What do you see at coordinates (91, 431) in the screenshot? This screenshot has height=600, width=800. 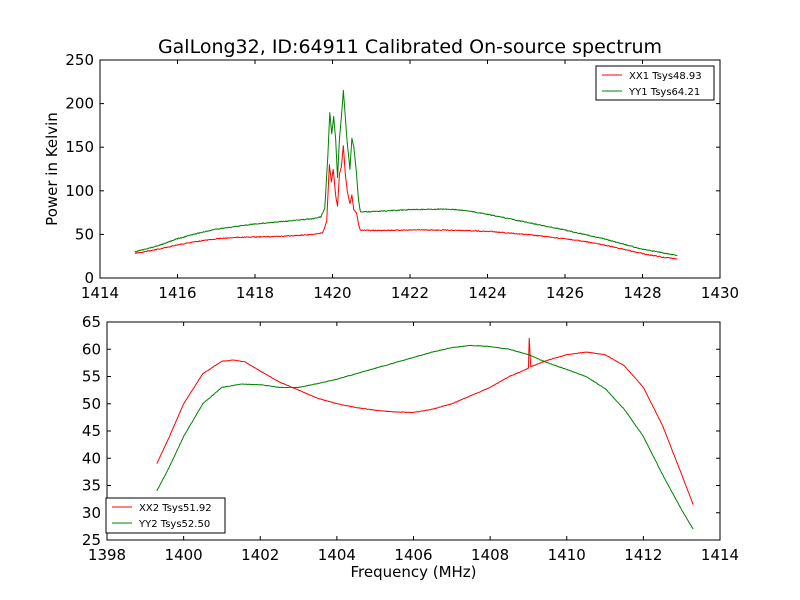 I see `y-tick-label: 45` at bounding box center [91, 431].